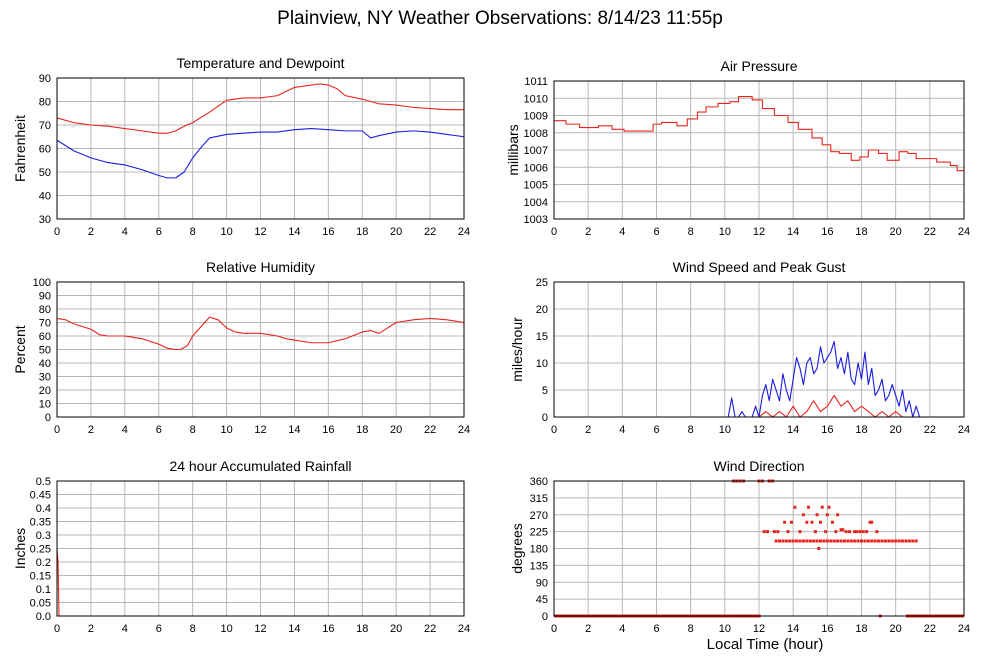 The width and height of the screenshot is (1000, 660). Describe the element at coordinates (45, 197) in the screenshot. I see `y-tick-label: 40` at that location.